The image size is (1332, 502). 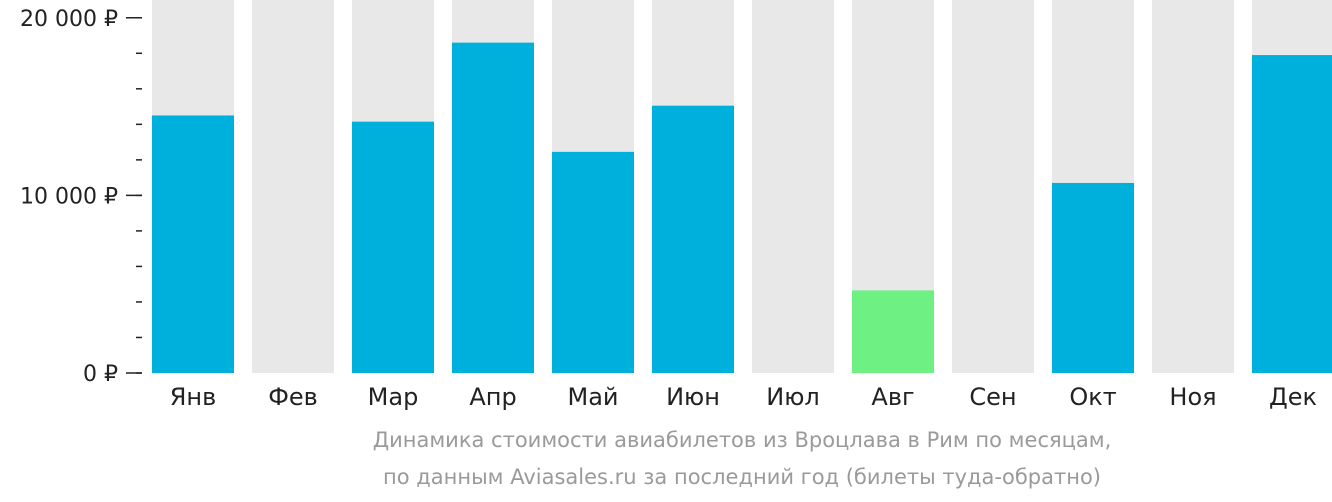 What do you see at coordinates (992, 397) in the screenshot?
I see `x-tick-label: Сен` at bounding box center [992, 397].